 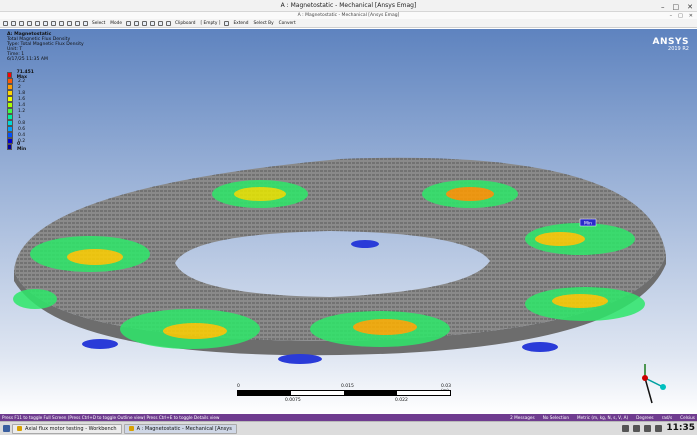 I want to click on temp-unit: Celsius, so click(x=687, y=417).